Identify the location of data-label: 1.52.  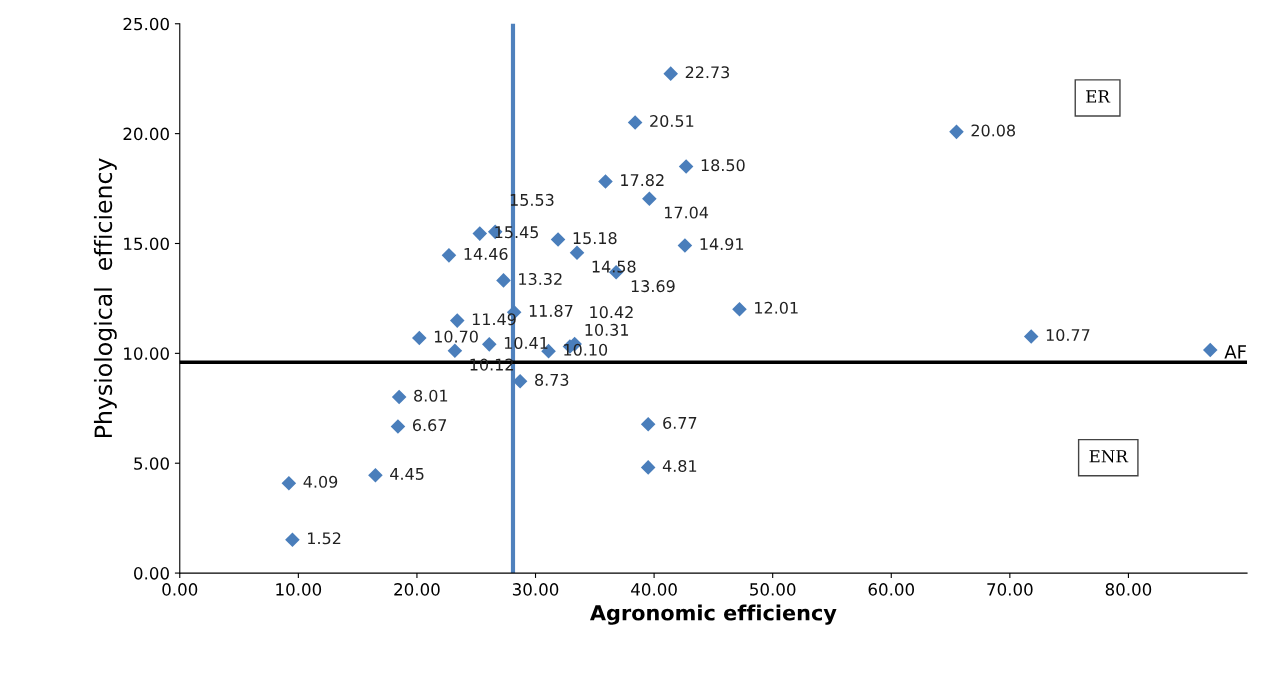
(324, 538).